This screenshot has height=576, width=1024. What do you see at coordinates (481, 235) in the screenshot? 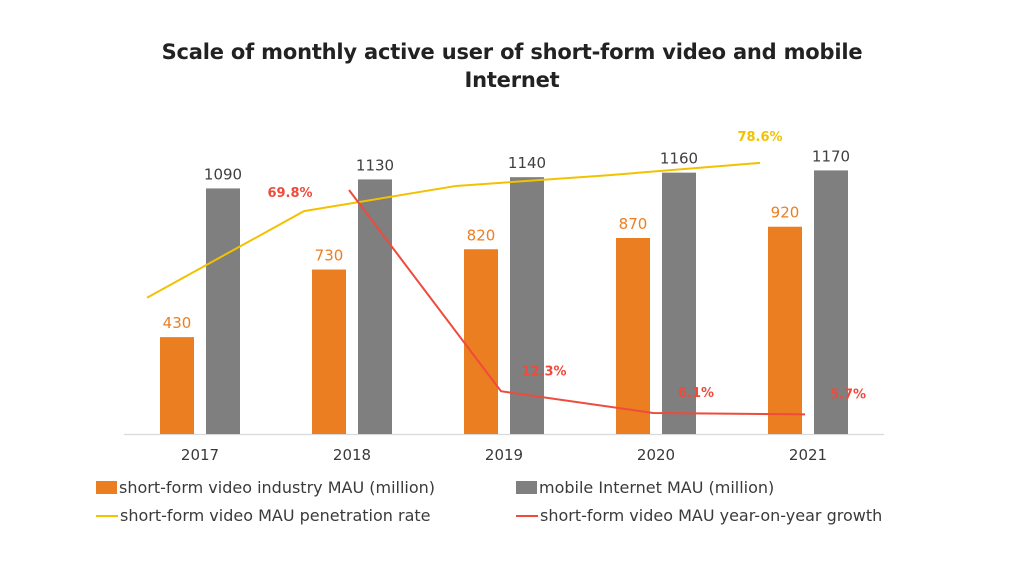
I see `data-label-industry-mau-2019: 820` at bounding box center [481, 235].